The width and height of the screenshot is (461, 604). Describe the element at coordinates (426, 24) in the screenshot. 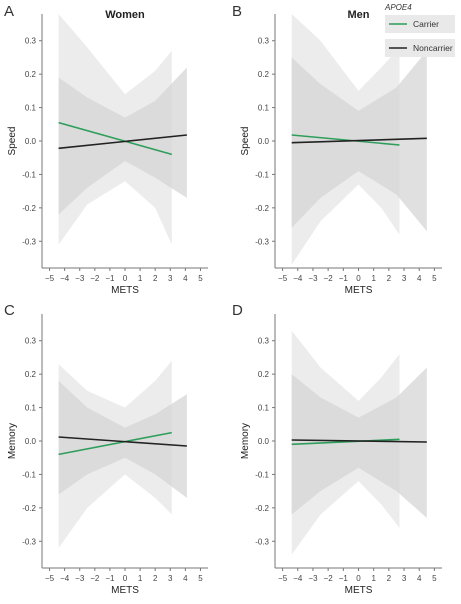

I see `legend-label-carrier: Carrier` at that location.